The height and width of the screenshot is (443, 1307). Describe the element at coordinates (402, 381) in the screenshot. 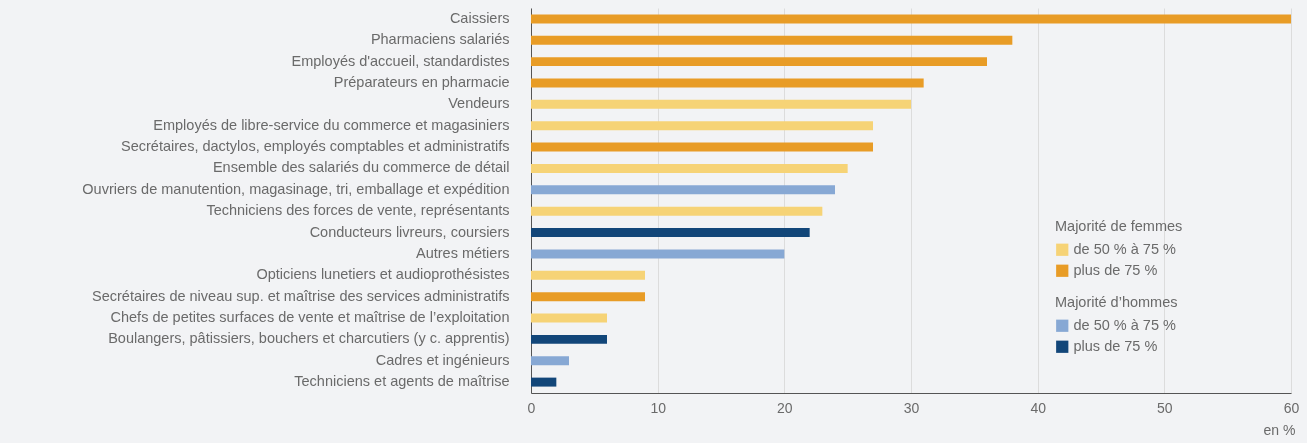

I see `y-tick-label: Techniciens et agents de maîtrise` at that location.